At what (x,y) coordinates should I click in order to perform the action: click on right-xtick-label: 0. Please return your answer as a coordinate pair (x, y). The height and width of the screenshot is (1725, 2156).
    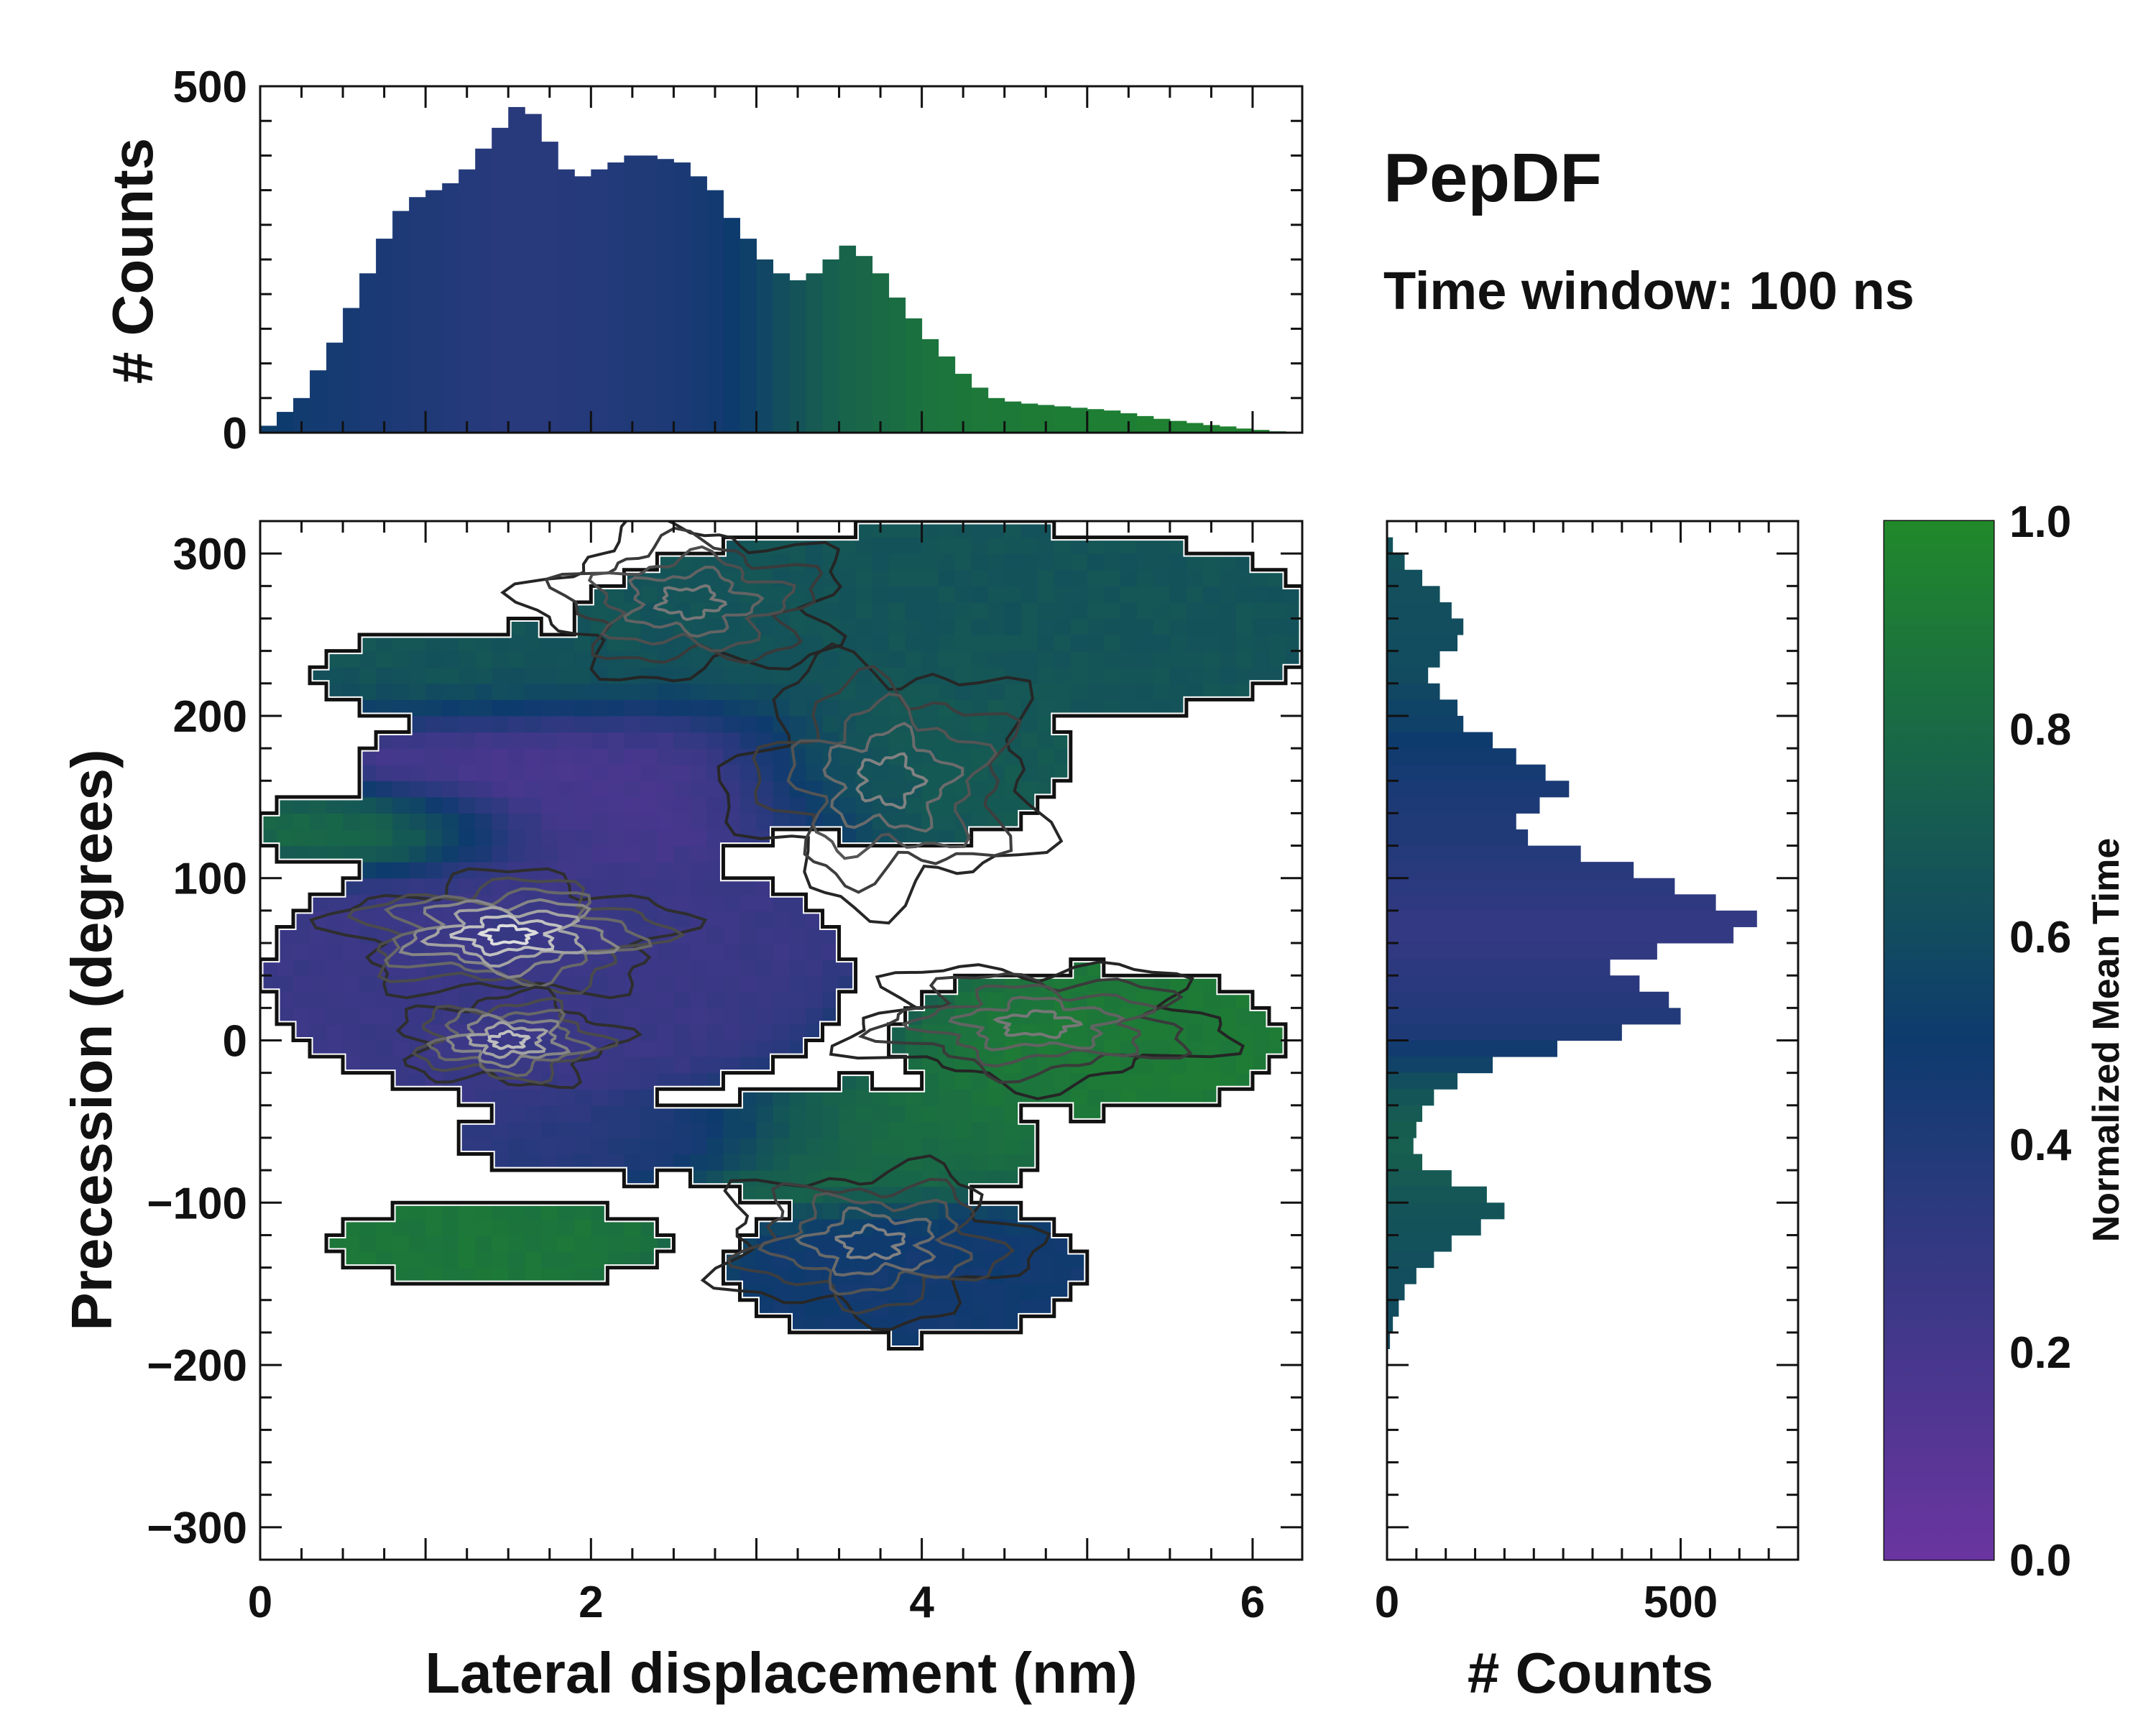
    Looking at the image, I should click on (1387, 1602).